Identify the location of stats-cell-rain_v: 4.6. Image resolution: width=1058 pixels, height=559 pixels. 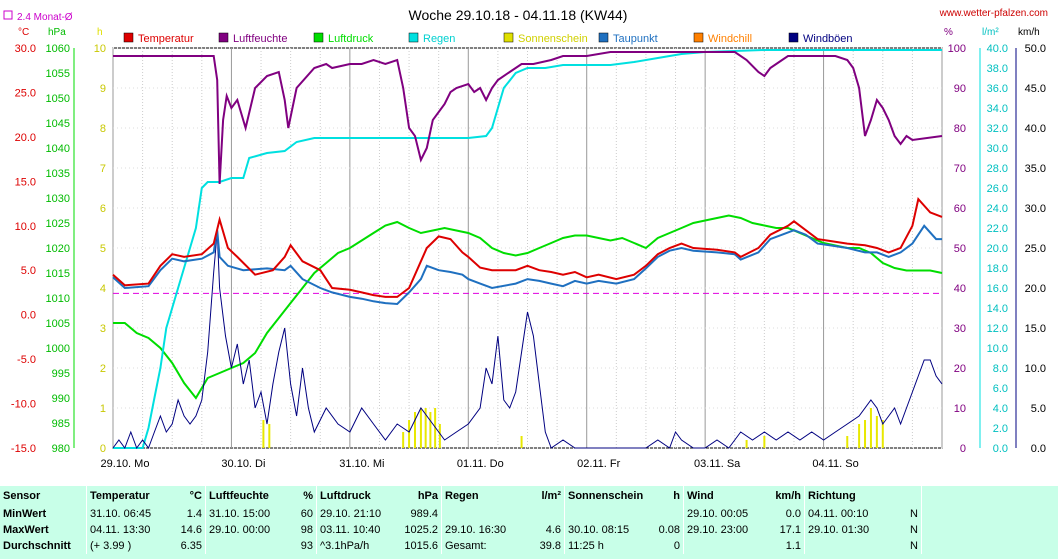
(553, 530).